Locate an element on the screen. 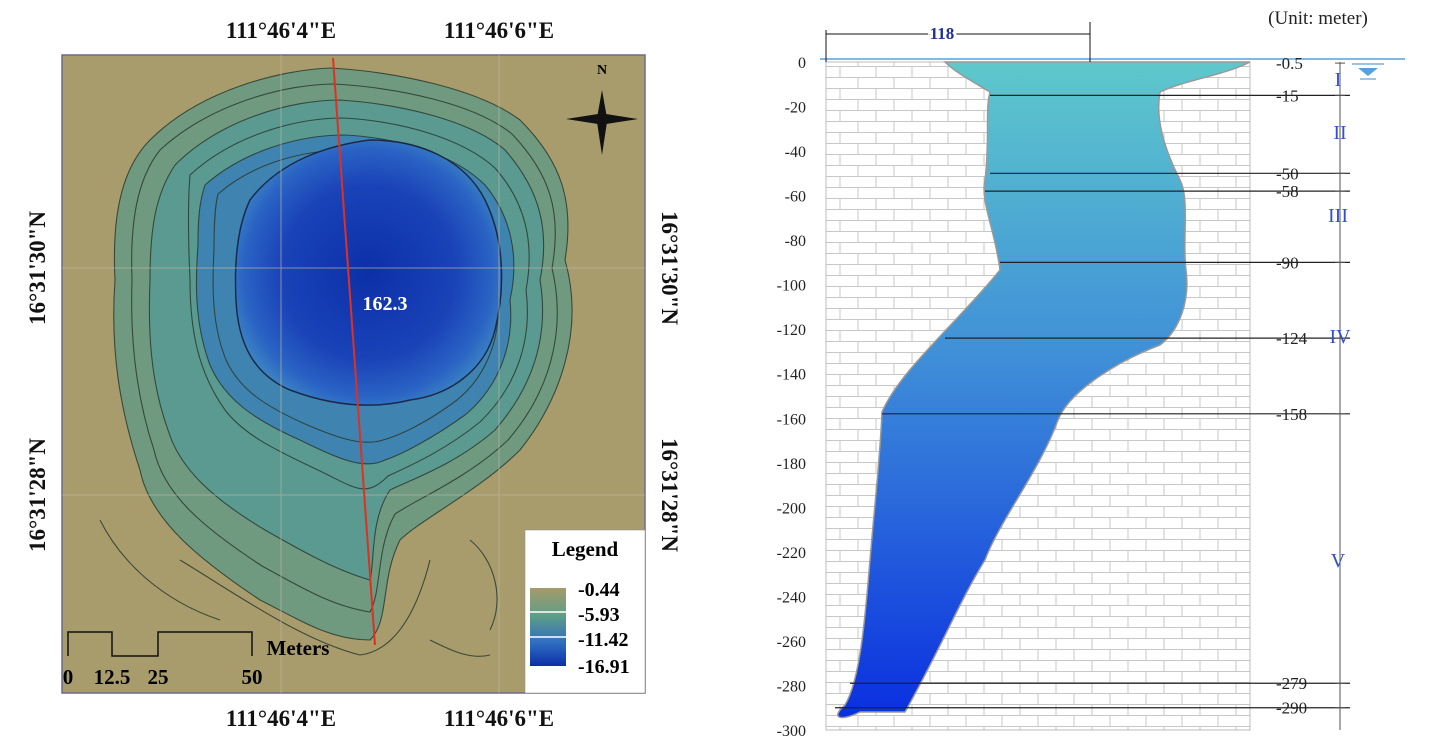 This screenshot has height=750, width=1432. depth-tick-label: 0 is located at coordinates (802, 63).